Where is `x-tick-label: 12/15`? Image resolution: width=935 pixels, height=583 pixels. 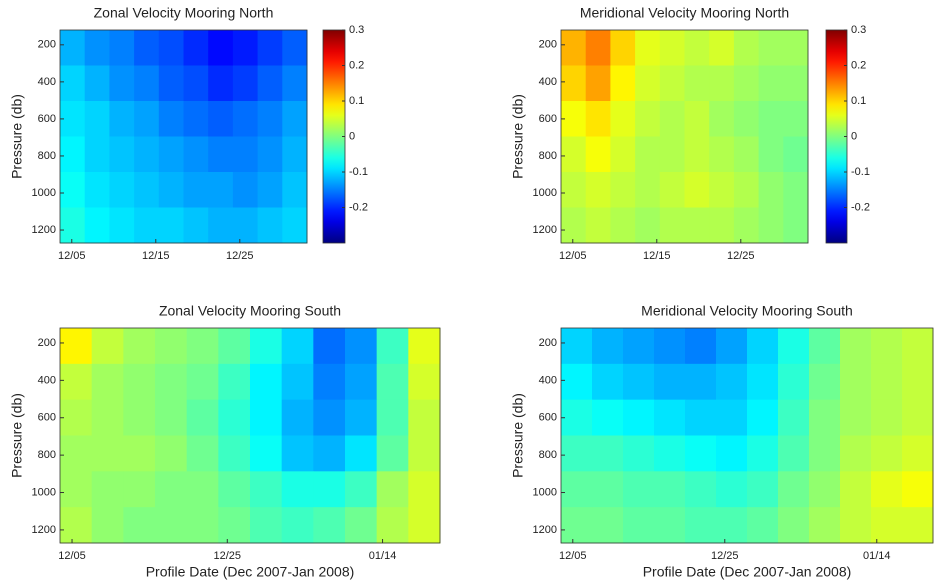 x-tick-label: 12/15 is located at coordinates (657, 256).